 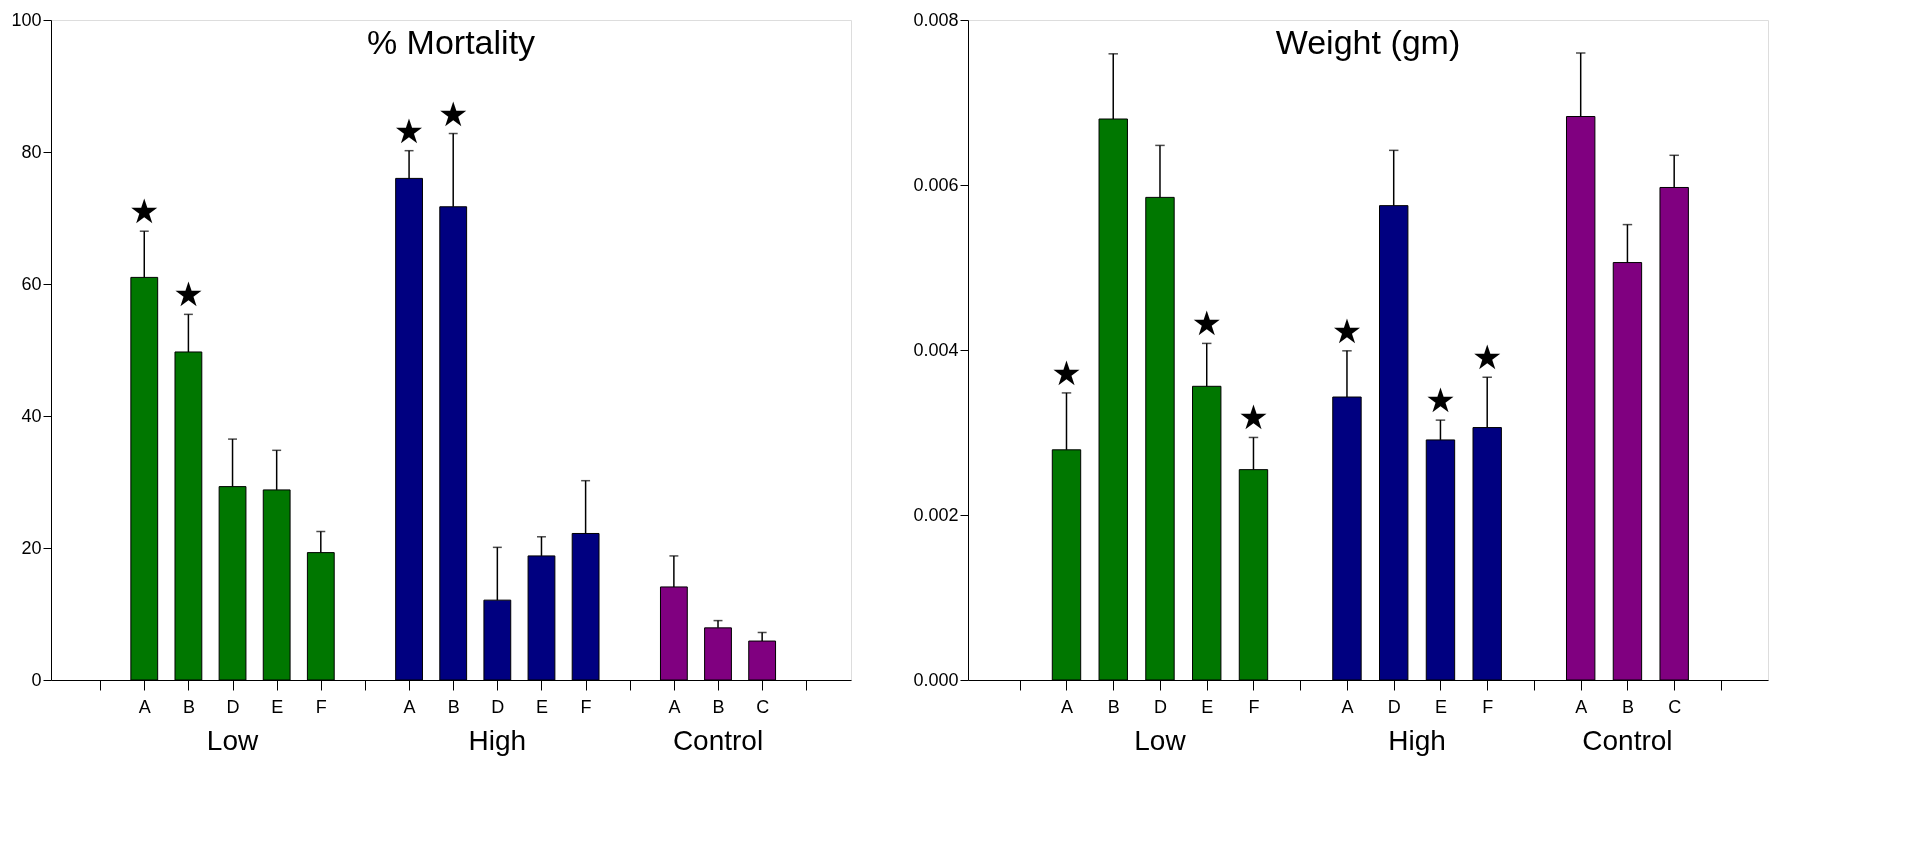 What do you see at coordinates (936, 349) in the screenshot?
I see `y-tick-label: 0.004` at bounding box center [936, 349].